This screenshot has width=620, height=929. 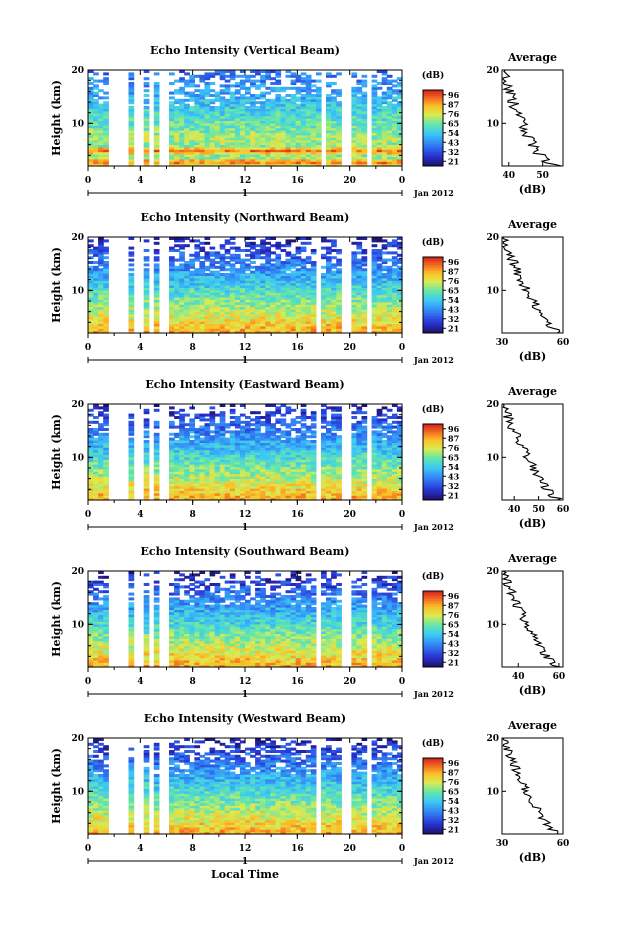 I want to click on colorbar-tick-label: 54, so click(x=454, y=300).